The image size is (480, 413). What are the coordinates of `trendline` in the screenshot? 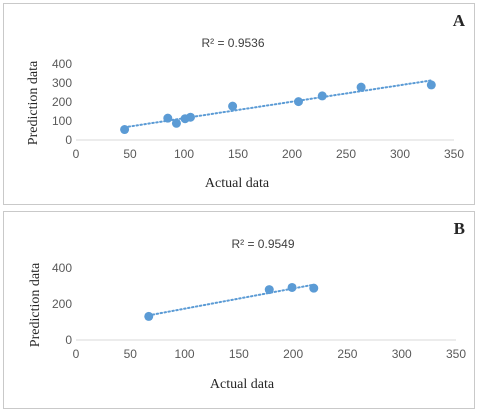 It's located at (231, 300).